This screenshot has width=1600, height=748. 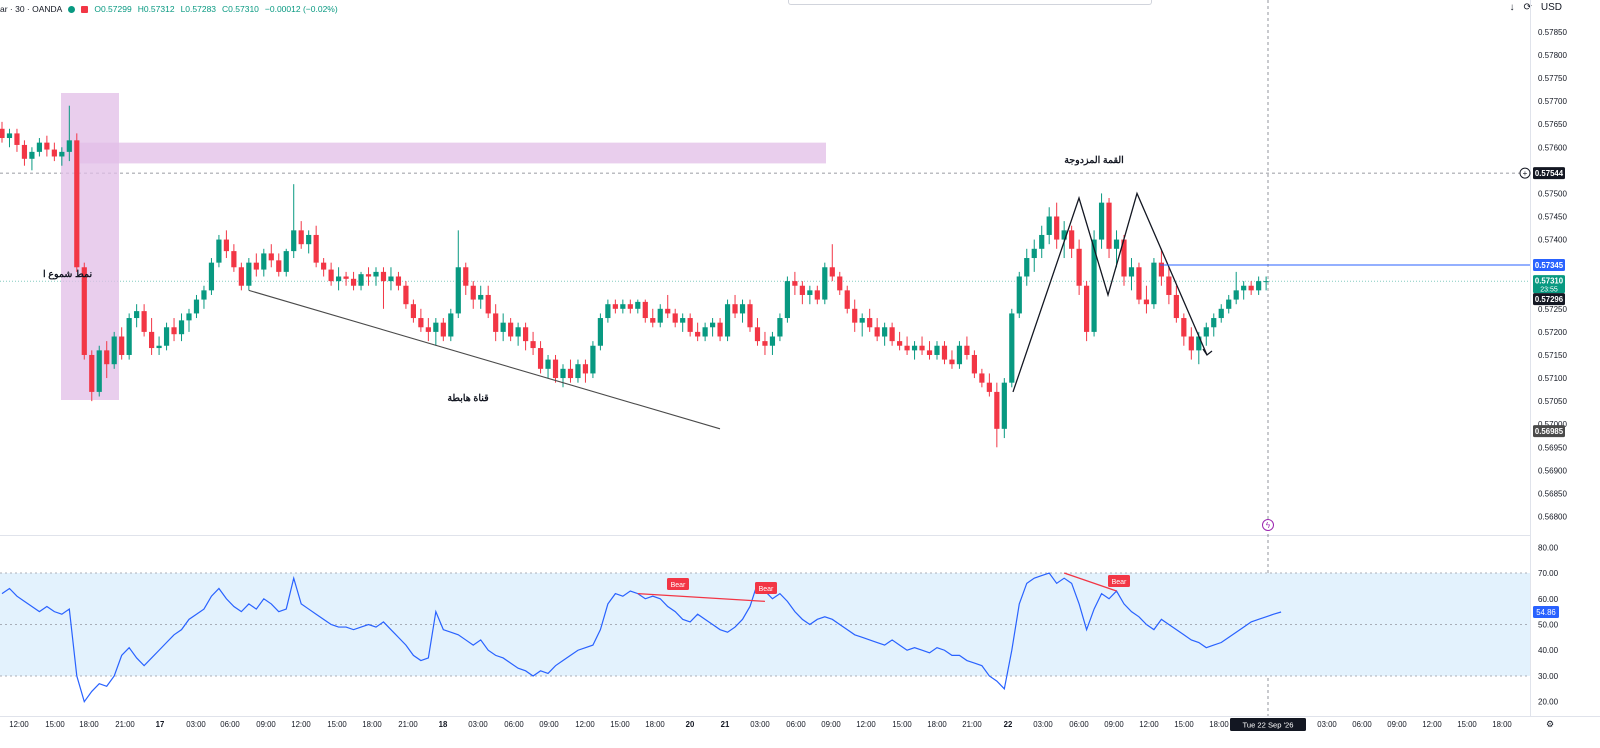 What do you see at coordinates (1512, 7) in the screenshot?
I see `arrow-down-icon: ↓` at bounding box center [1512, 7].